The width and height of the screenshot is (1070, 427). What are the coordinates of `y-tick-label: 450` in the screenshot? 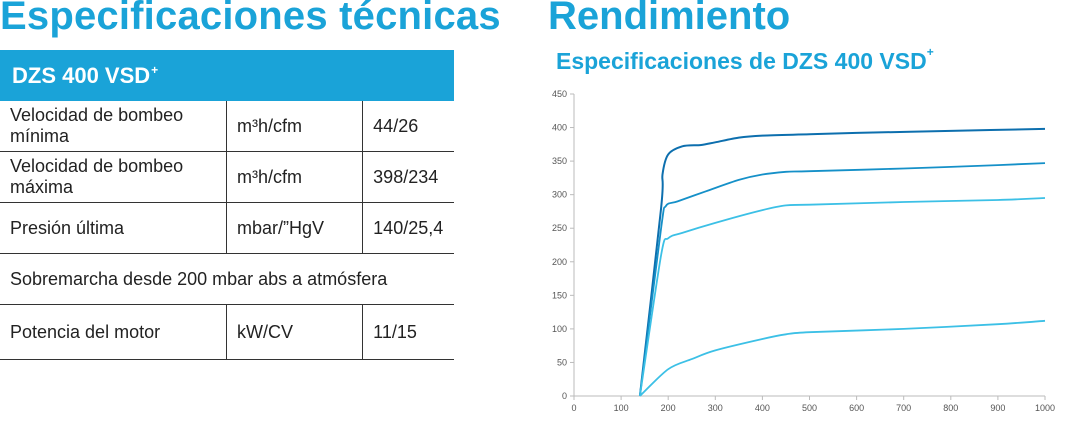 It's located at (559, 94).